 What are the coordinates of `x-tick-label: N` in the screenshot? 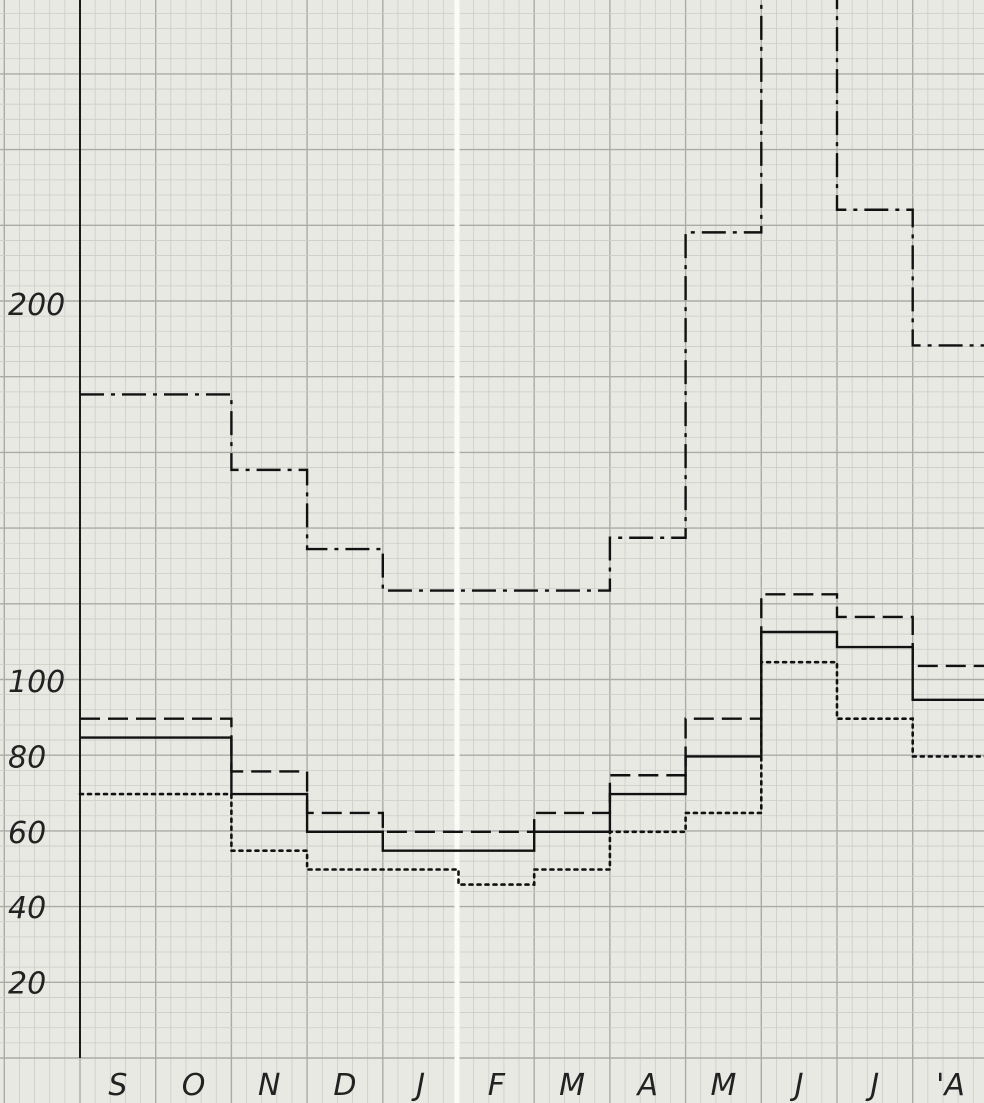 It's located at (269, 1085).